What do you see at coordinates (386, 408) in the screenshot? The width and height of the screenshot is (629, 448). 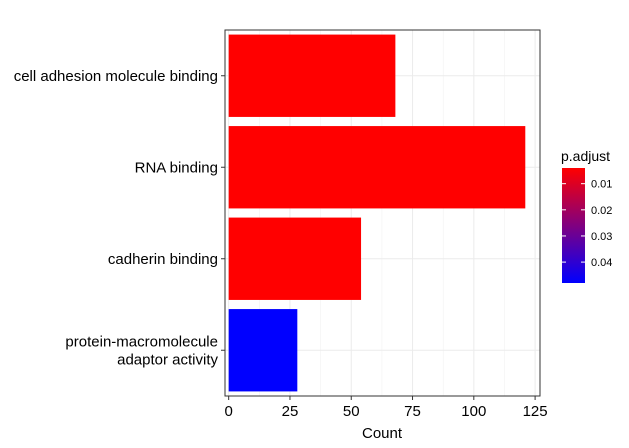 I see `x-axis: 0 25 50 75 100 125` at bounding box center [386, 408].